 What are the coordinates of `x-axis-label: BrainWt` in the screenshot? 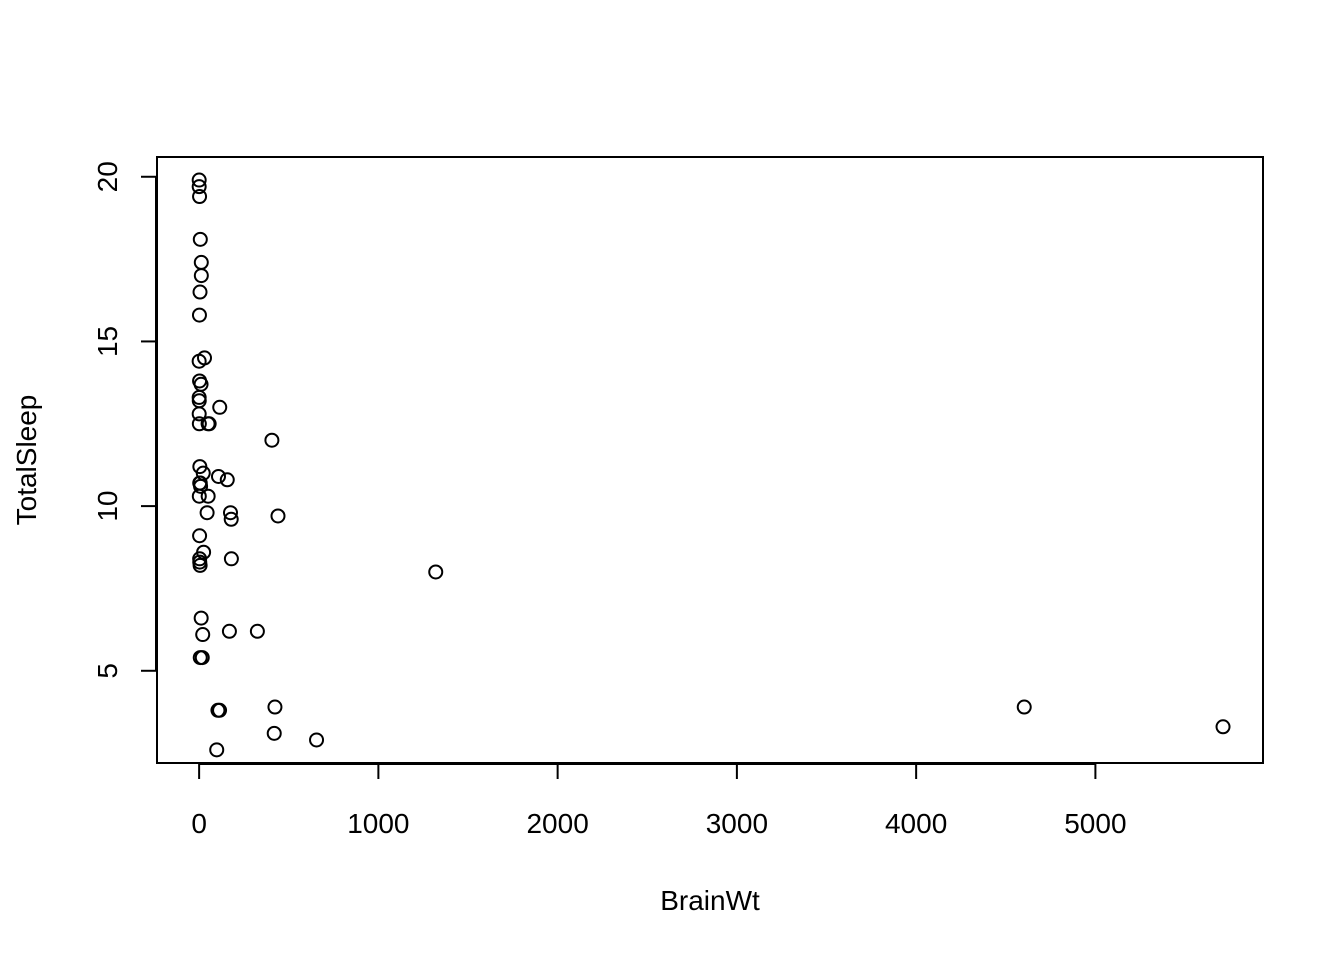 It's located at (710, 900).